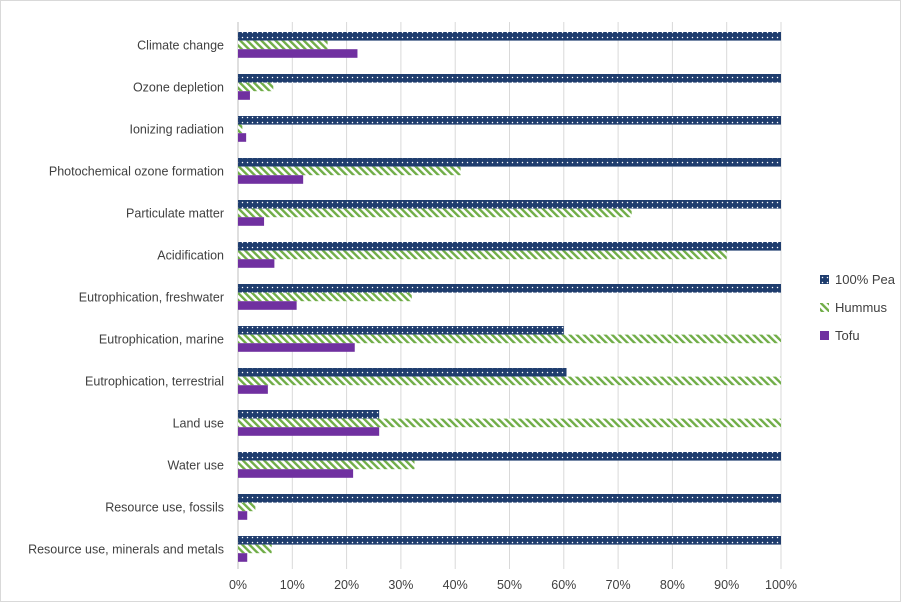 This screenshot has width=901, height=602. Describe the element at coordinates (247, 507) in the screenshot. I see `bar-hummus-resource-use-fossils` at that location.